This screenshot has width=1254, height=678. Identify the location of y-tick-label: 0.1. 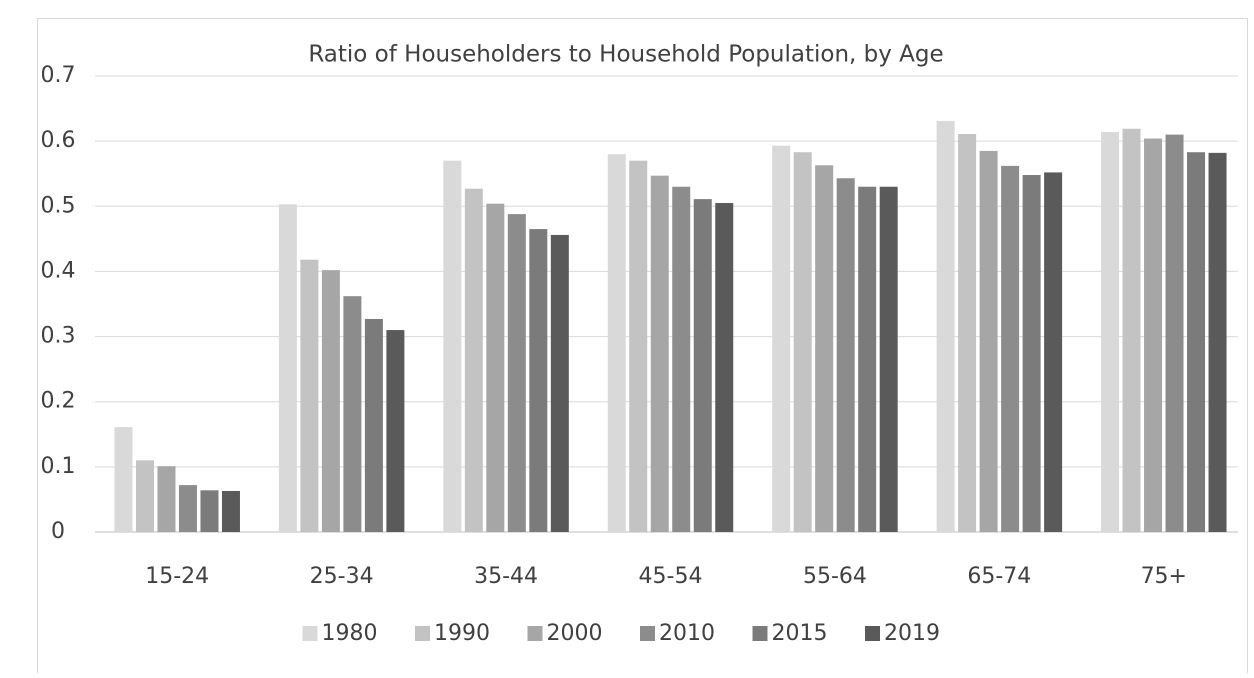
(58, 466).